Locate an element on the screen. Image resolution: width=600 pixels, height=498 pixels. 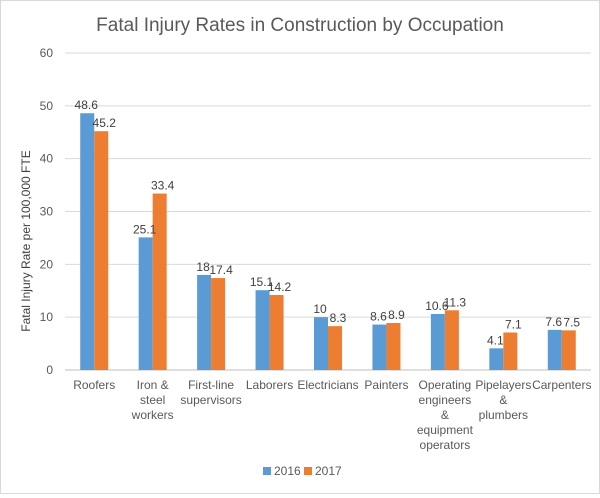
data-label-2017: 17.4 is located at coordinates (221, 270).